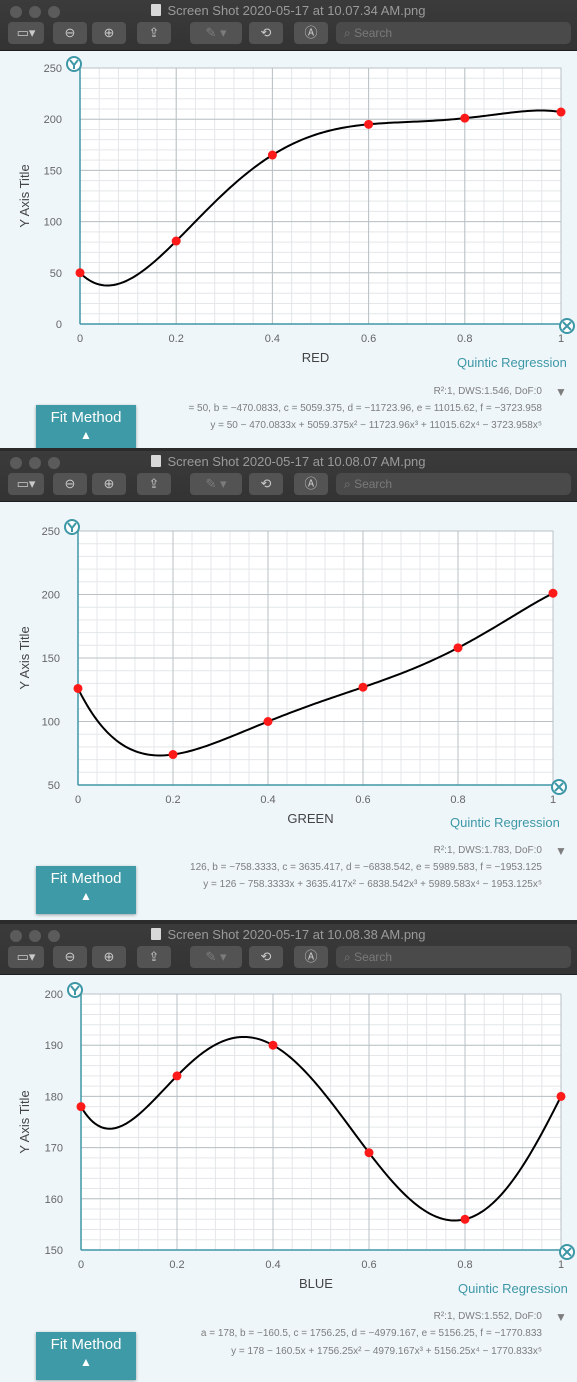 The height and width of the screenshot is (1382, 577). What do you see at coordinates (54, 1097) in the screenshot?
I see `y-tick-label: 180` at bounding box center [54, 1097].